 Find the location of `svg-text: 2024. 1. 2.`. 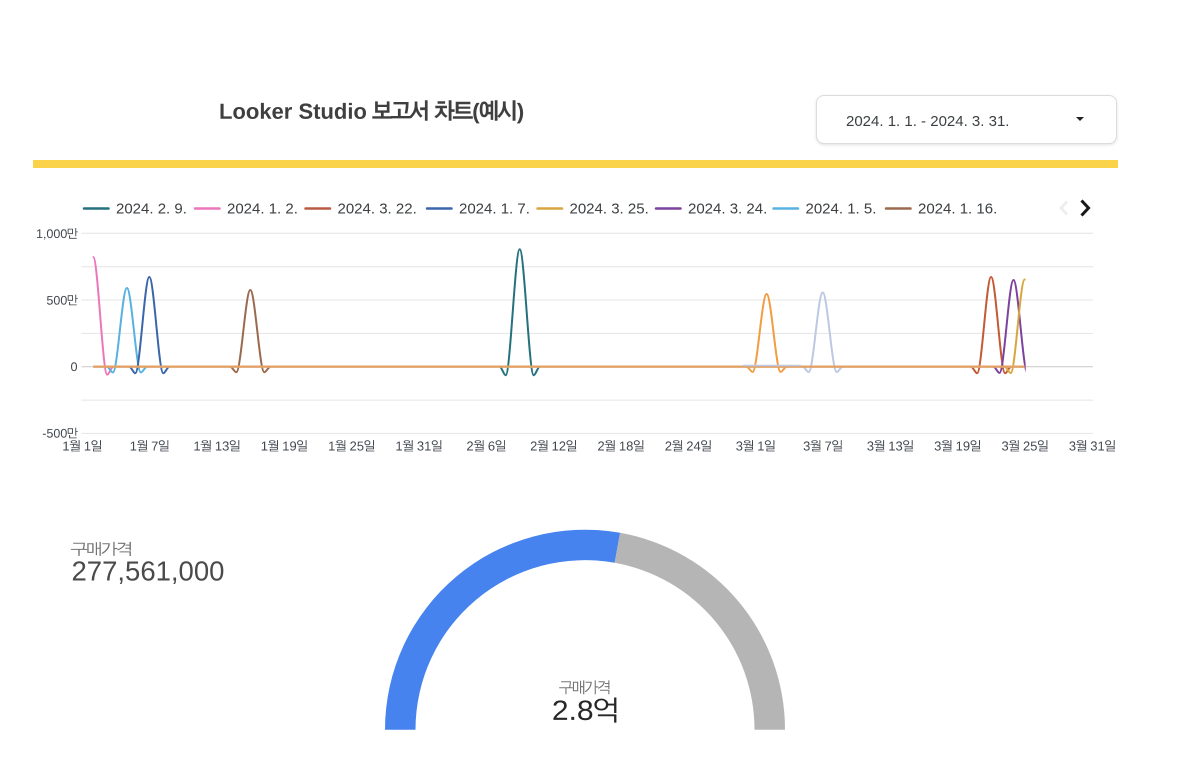

svg-text: 2024. 1. 2. is located at coordinates (262, 209).